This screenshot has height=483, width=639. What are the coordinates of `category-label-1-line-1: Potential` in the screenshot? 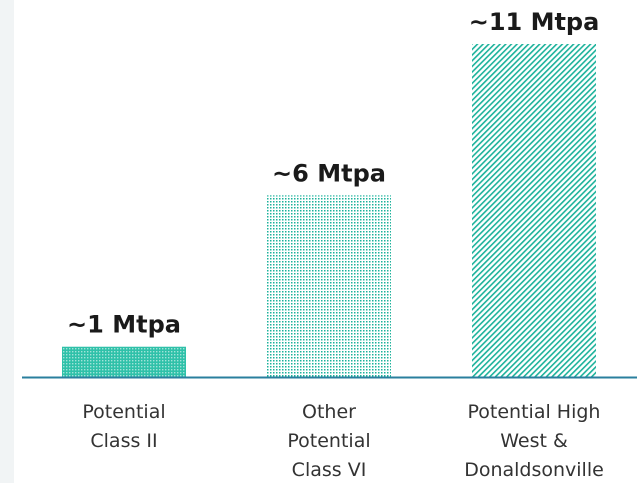 It's located at (123, 412).